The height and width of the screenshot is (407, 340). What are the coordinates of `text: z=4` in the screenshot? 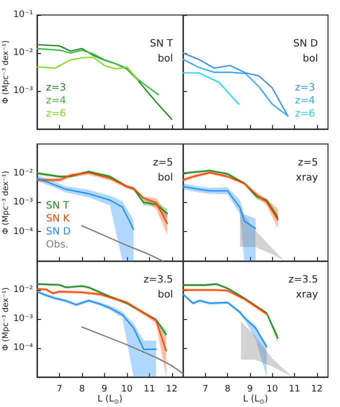 It's located at (56, 101).